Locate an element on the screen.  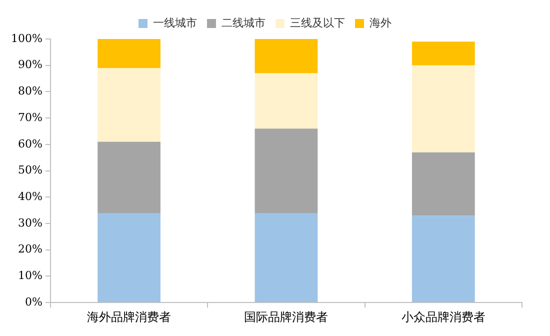
y-tick-label: 80% is located at coordinates (30, 91).